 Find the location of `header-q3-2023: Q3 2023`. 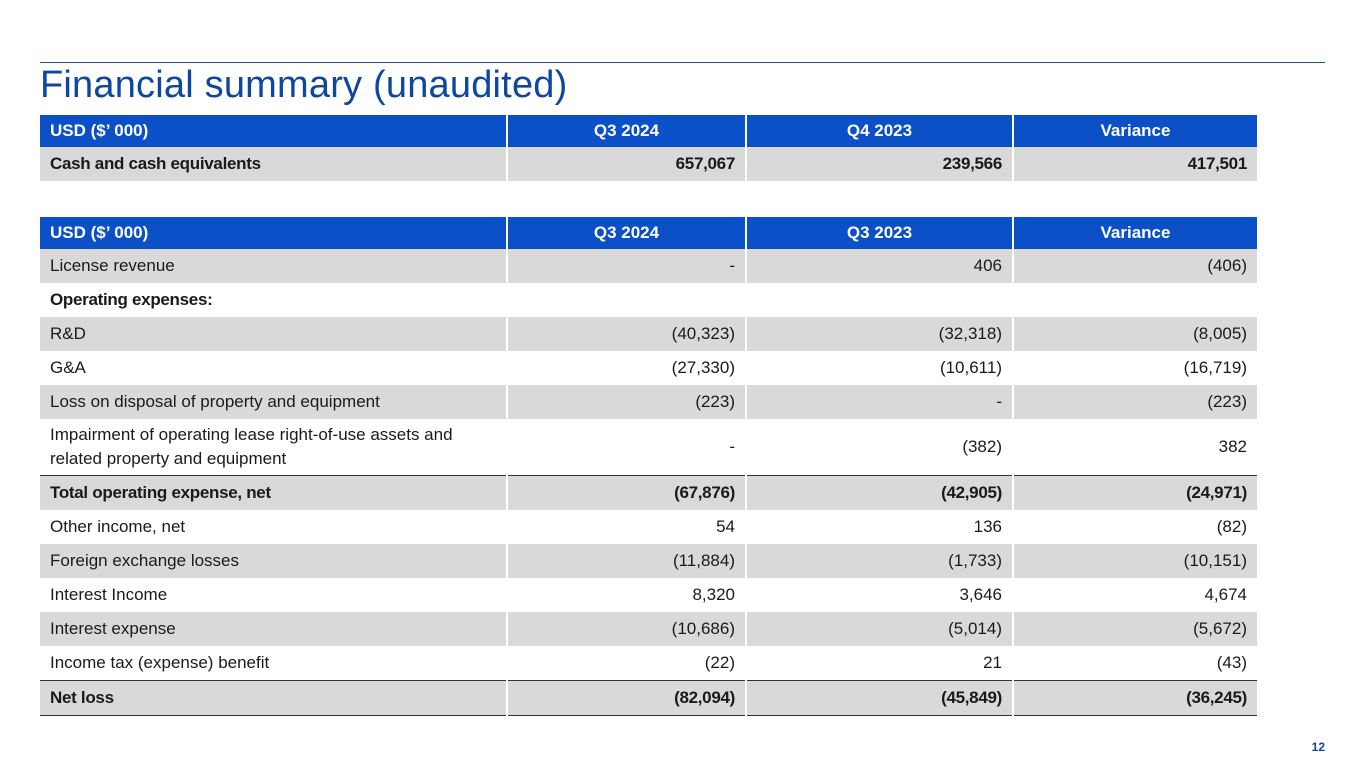

header-q3-2023: Q3 2023 is located at coordinates (879, 233).